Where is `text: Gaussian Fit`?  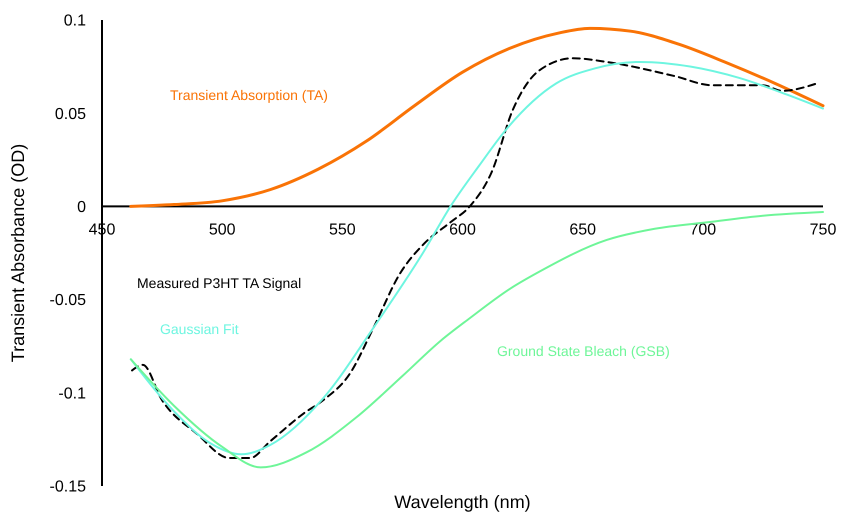
text: Gaussian Fit is located at coordinates (199, 329).